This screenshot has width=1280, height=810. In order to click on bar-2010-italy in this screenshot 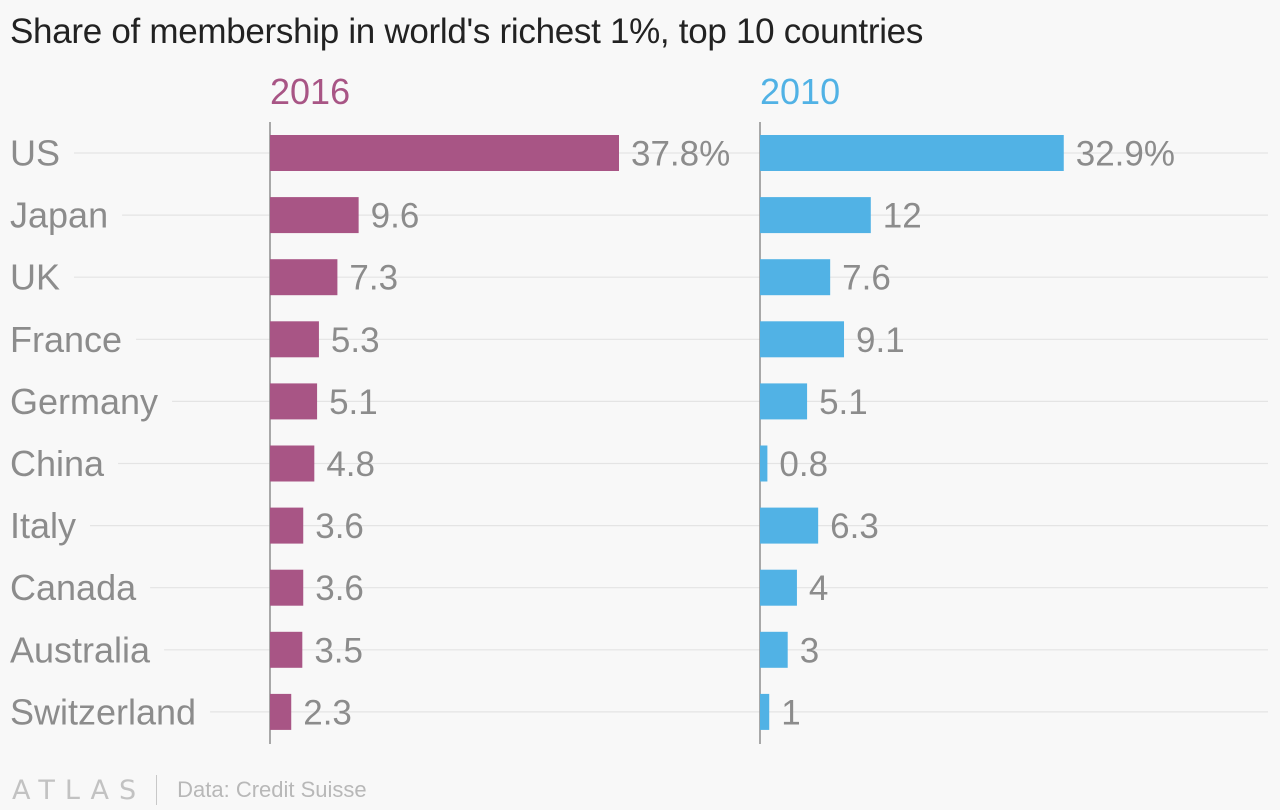, I will do `click(789, 525)`.